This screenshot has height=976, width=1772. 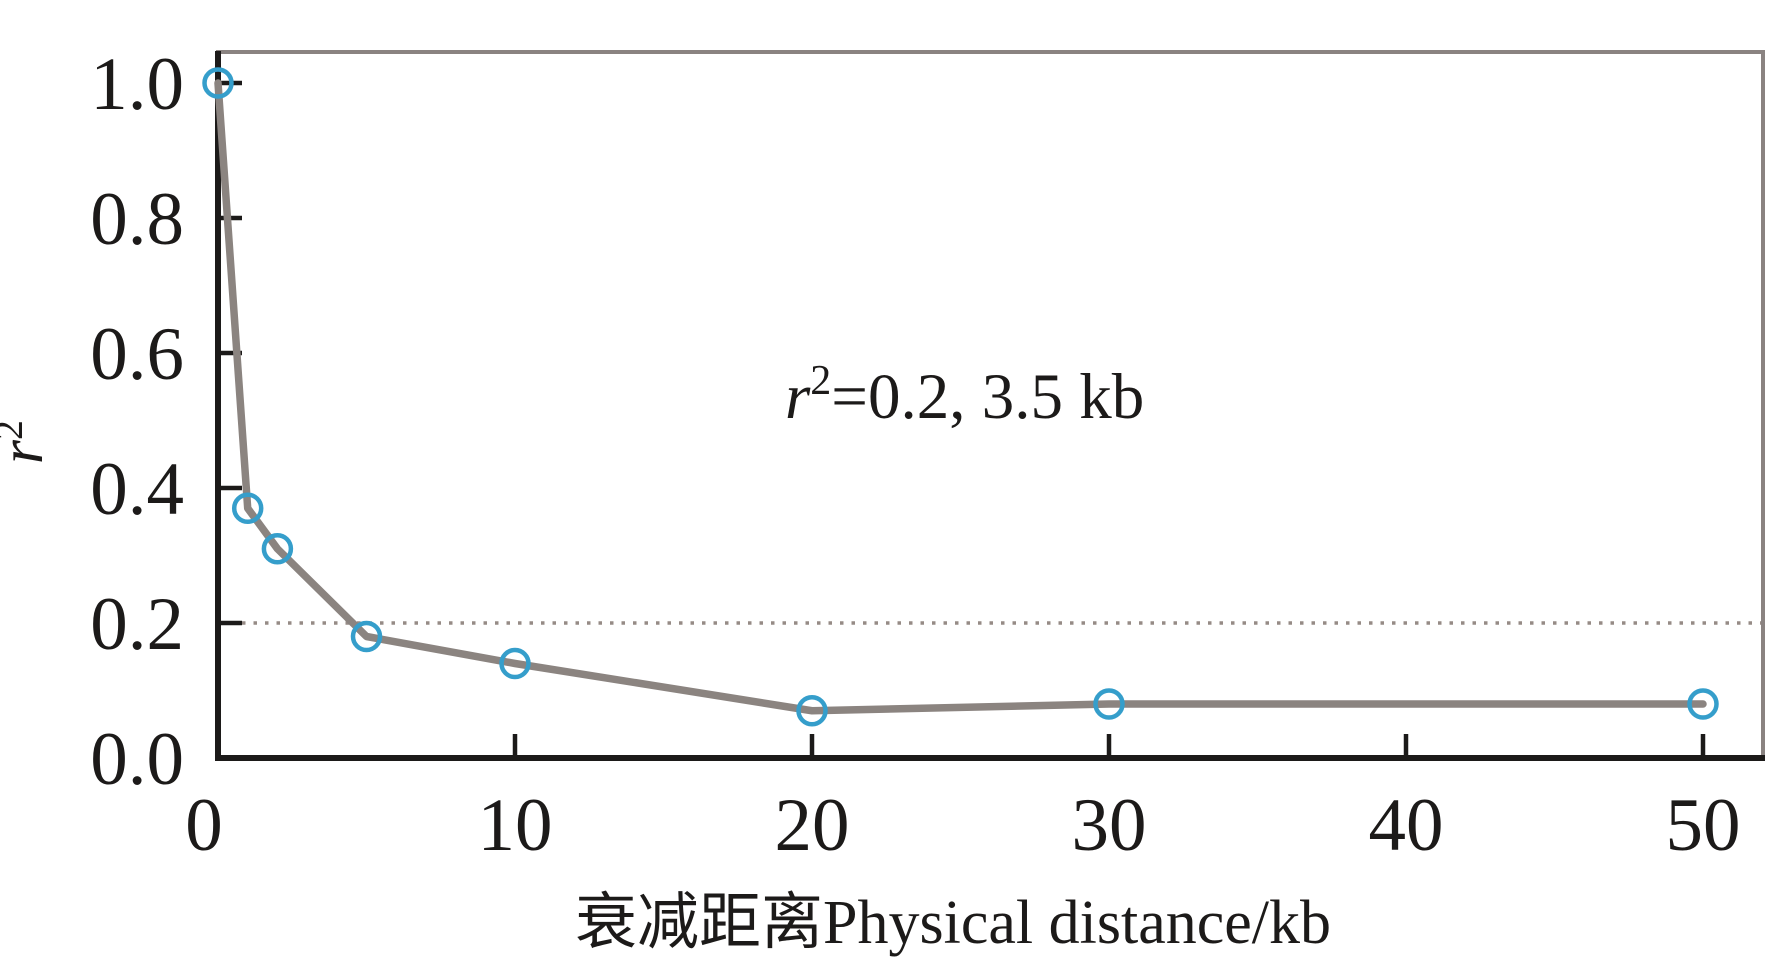 I want to click on y-axis-tick-labels: 0.0 0.2 0.4 0.6 0.8 1.0, so click(x=137, y=422).